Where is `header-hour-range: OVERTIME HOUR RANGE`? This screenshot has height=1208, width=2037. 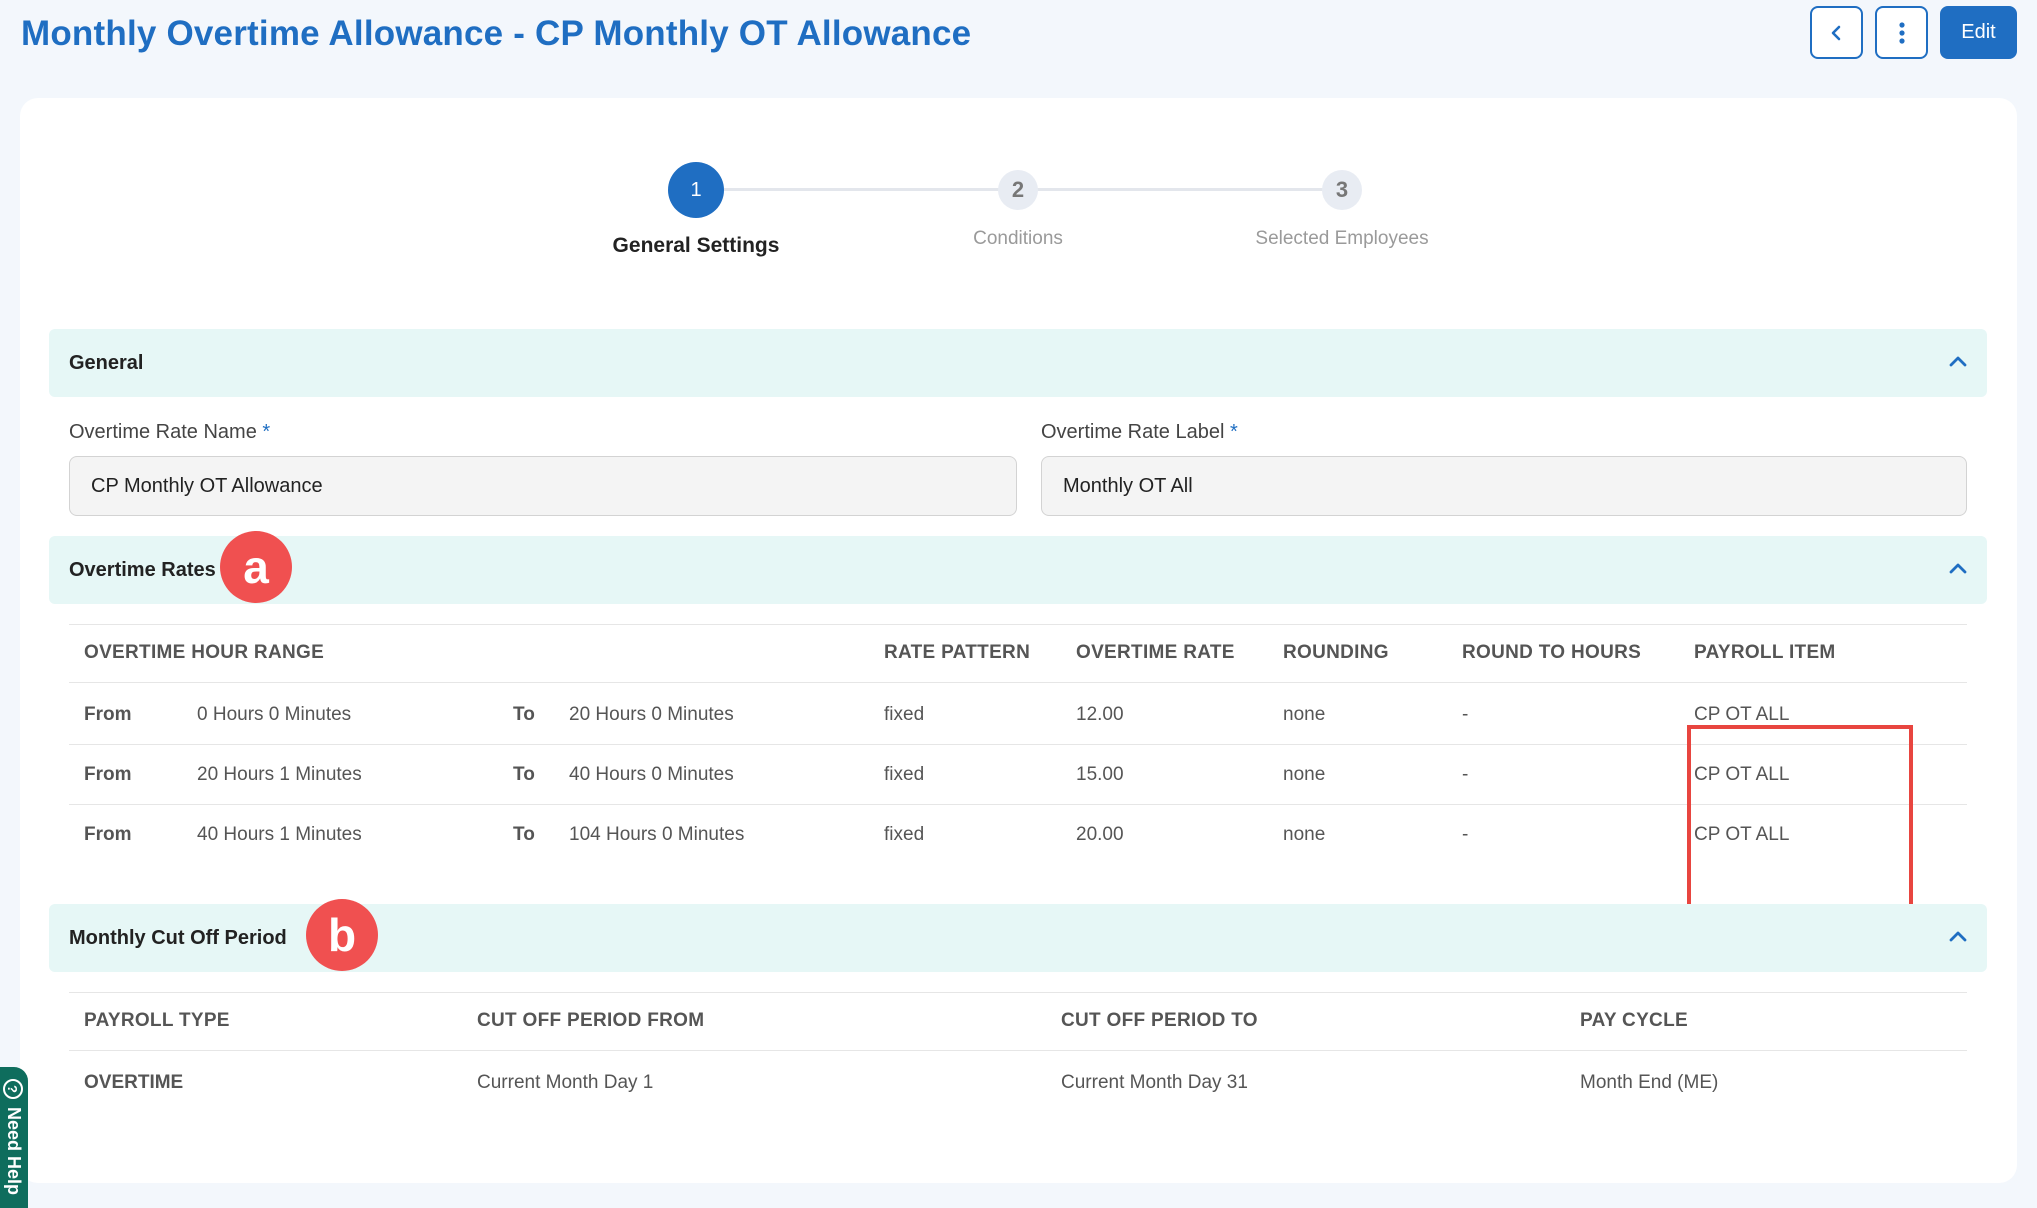 header-hour-range: OVERTIME HOUR RANGE is located at coordinates (204, 652).